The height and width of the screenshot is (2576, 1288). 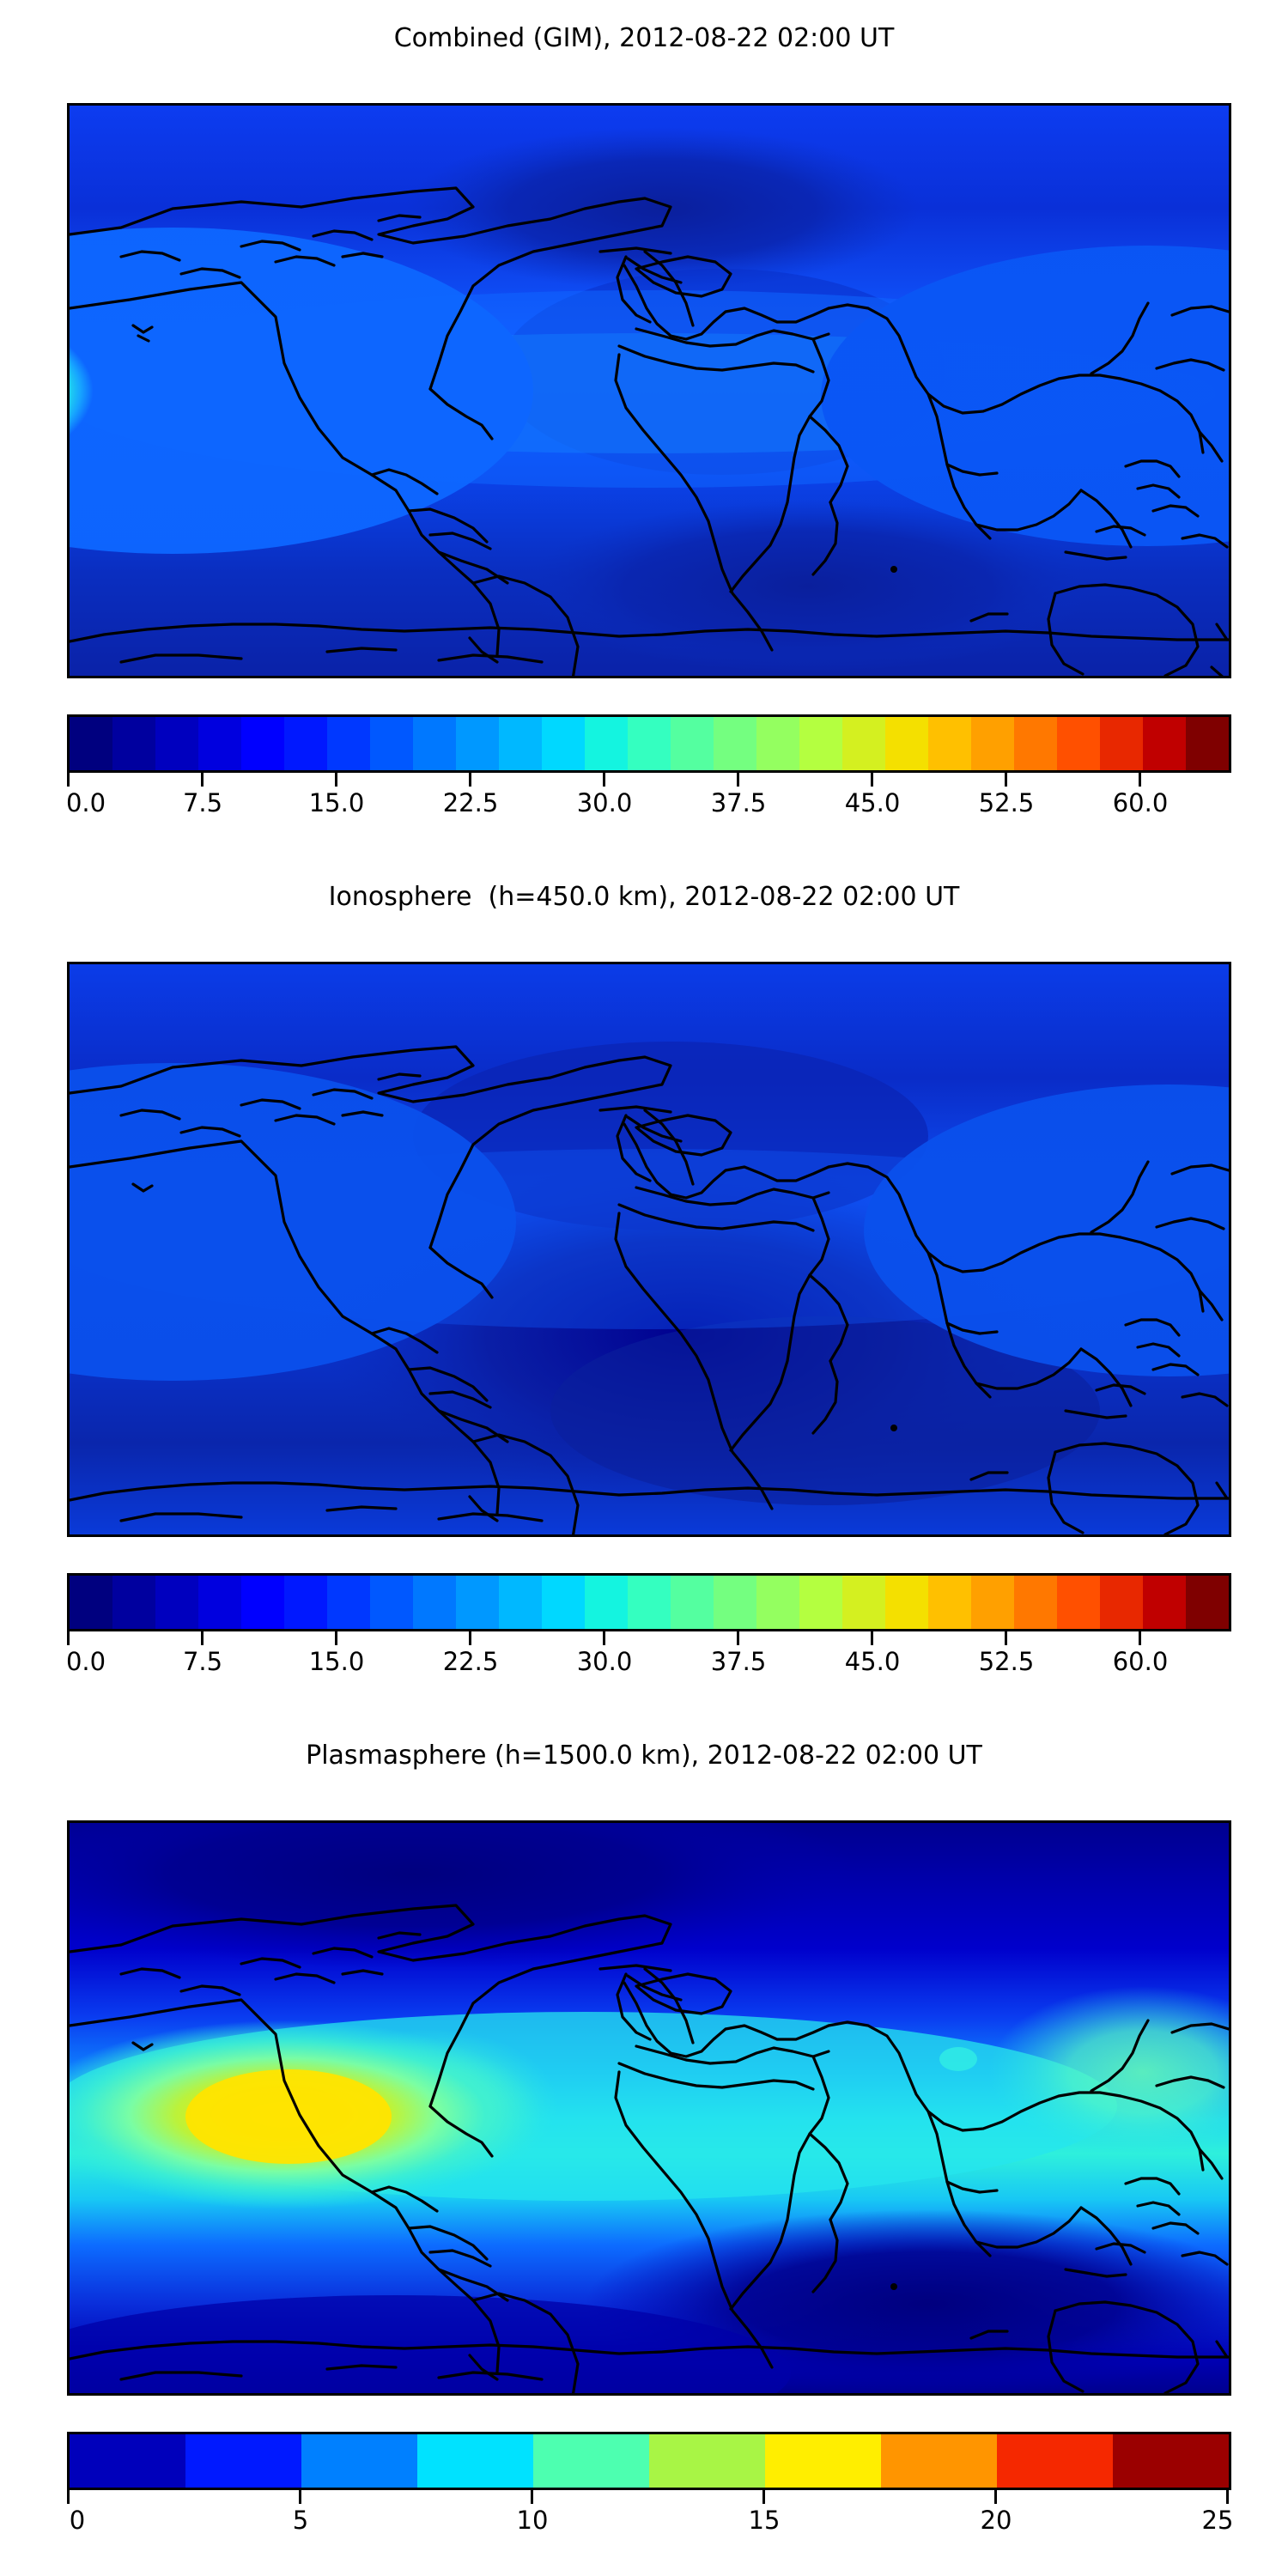 I want to click on colorbar-tick-label: 20, so click(x=996, y=2521).